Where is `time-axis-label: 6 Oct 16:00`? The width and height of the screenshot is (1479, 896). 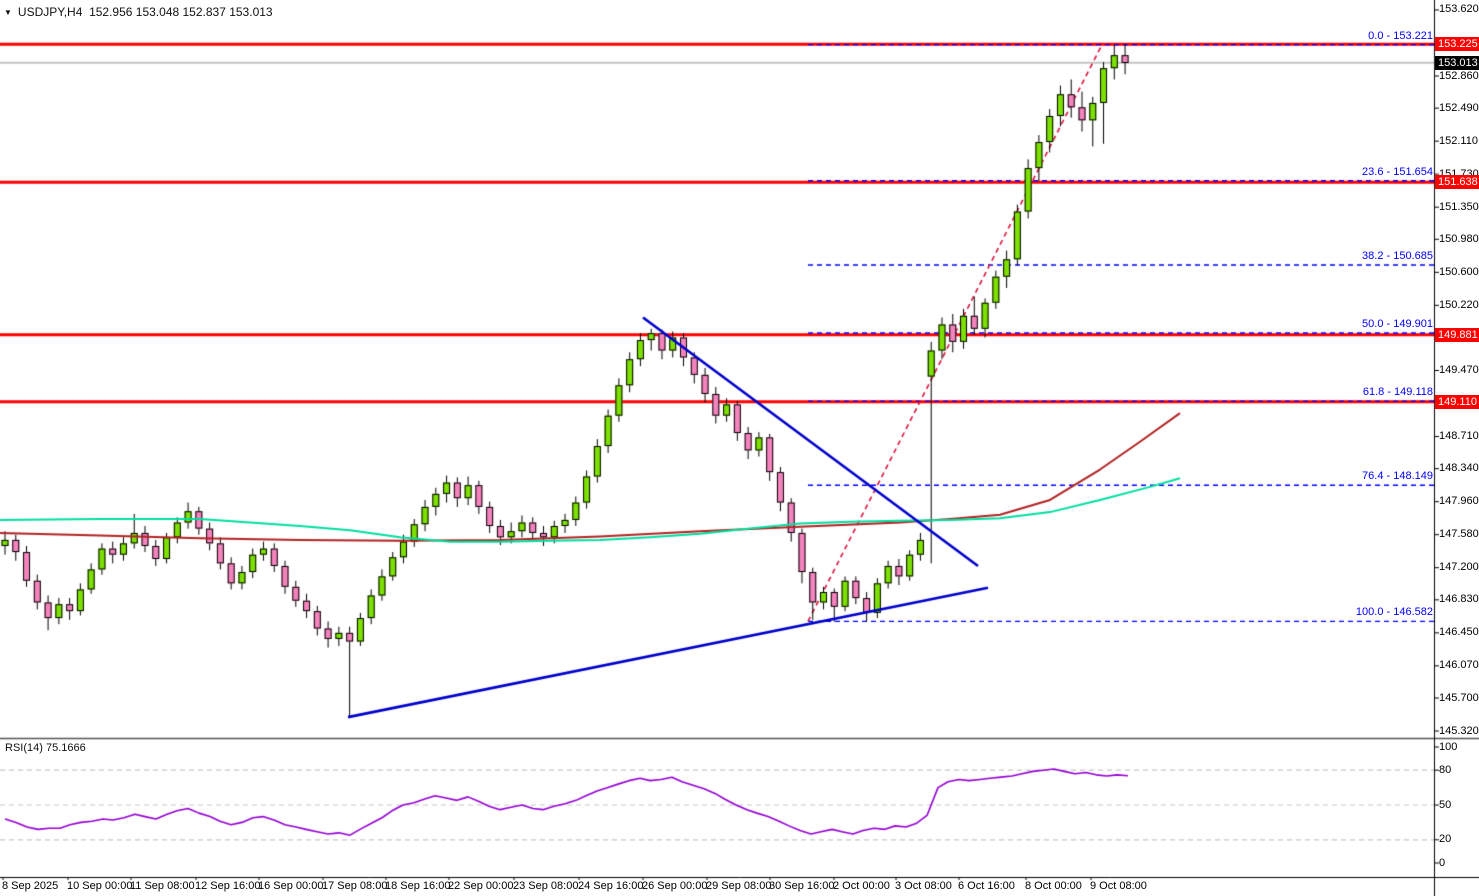 time-axis-label: 6 Oct 16:00 is located at coordinates (986, 886).